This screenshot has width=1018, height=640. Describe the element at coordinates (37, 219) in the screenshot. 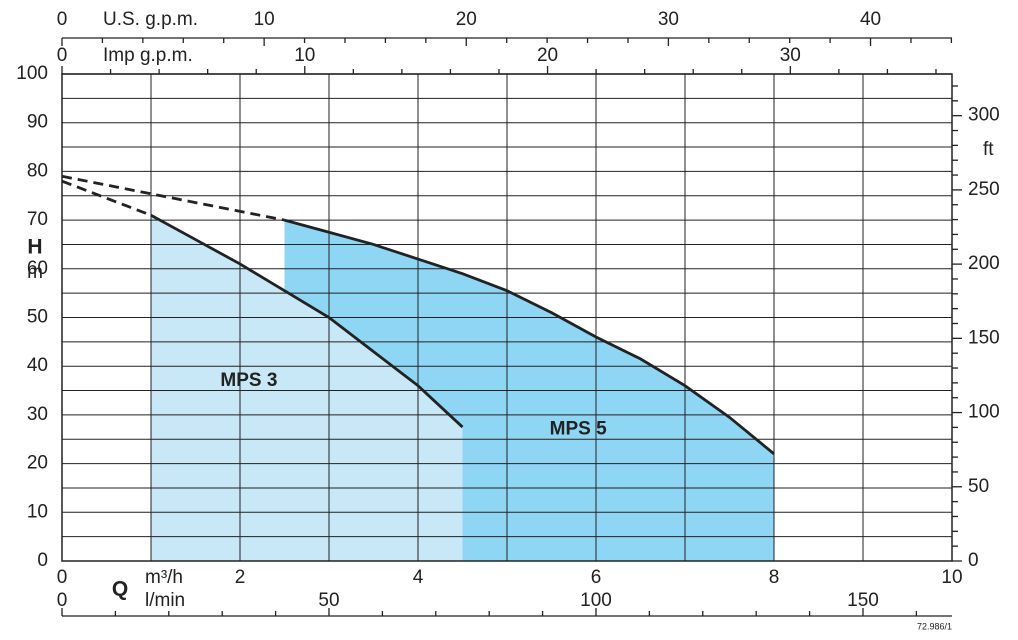

I see `y-tick-label: 70` at that location.